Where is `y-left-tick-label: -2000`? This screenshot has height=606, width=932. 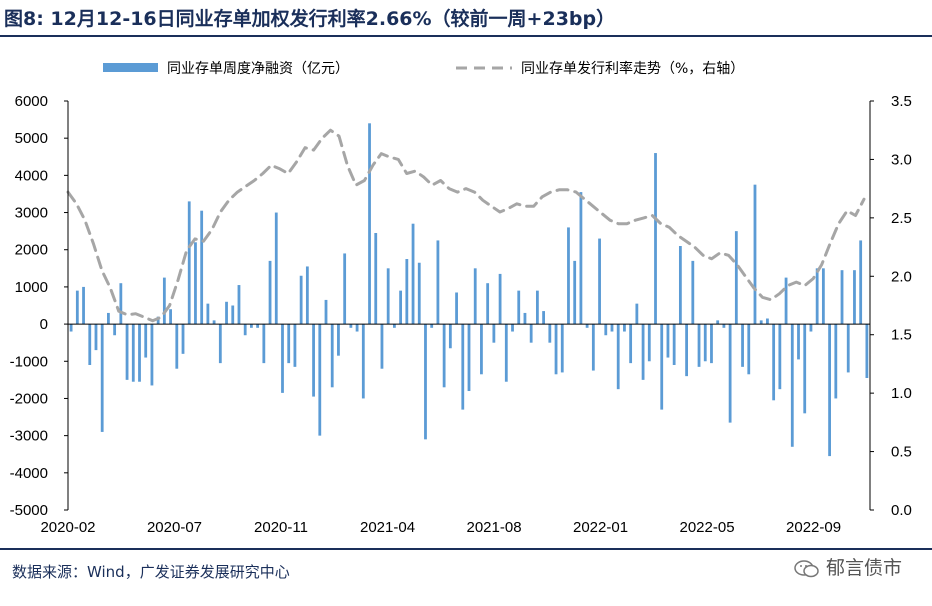 y-left-tick-label: -2000 is located at coordinates (29, 398).